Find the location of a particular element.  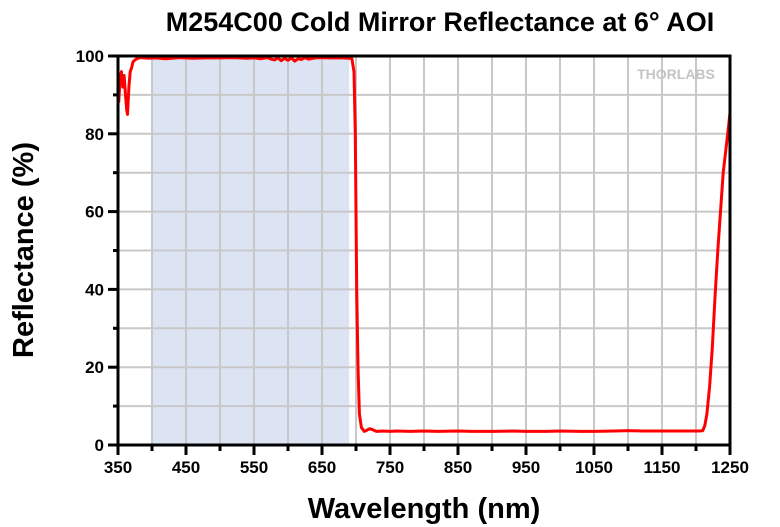

x-tick-label: 850 is located at coordinates (458, 467).